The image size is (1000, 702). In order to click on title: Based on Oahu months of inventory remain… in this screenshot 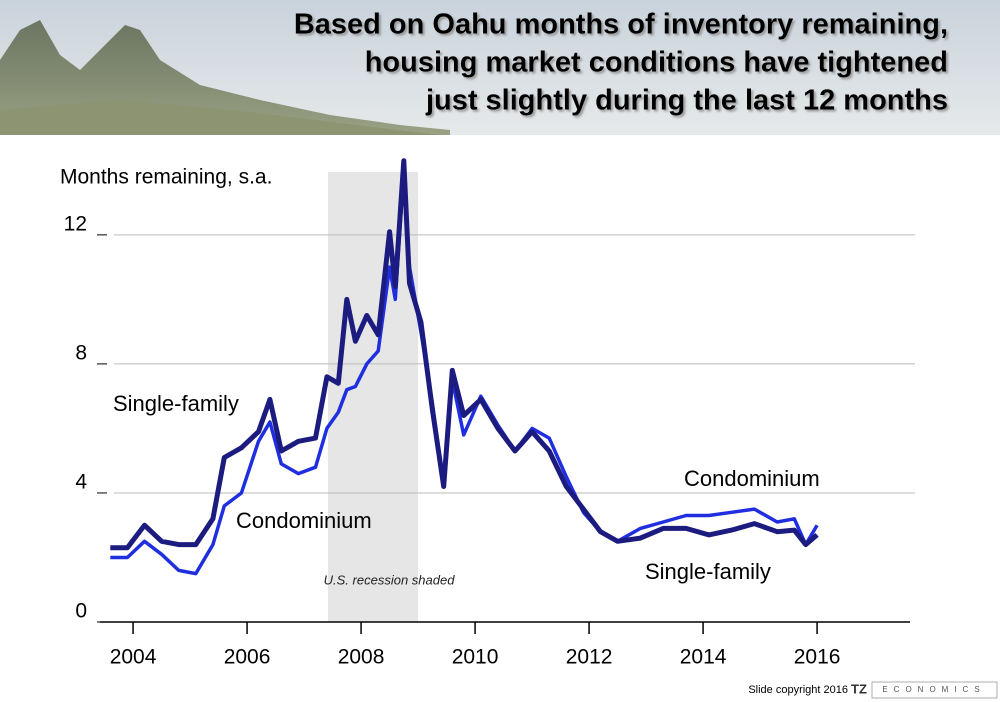, I will do `click(621, 63)`.